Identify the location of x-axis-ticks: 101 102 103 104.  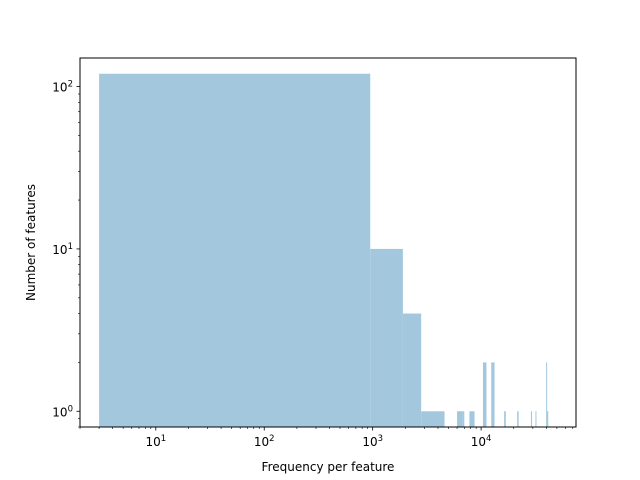
(326, 438).